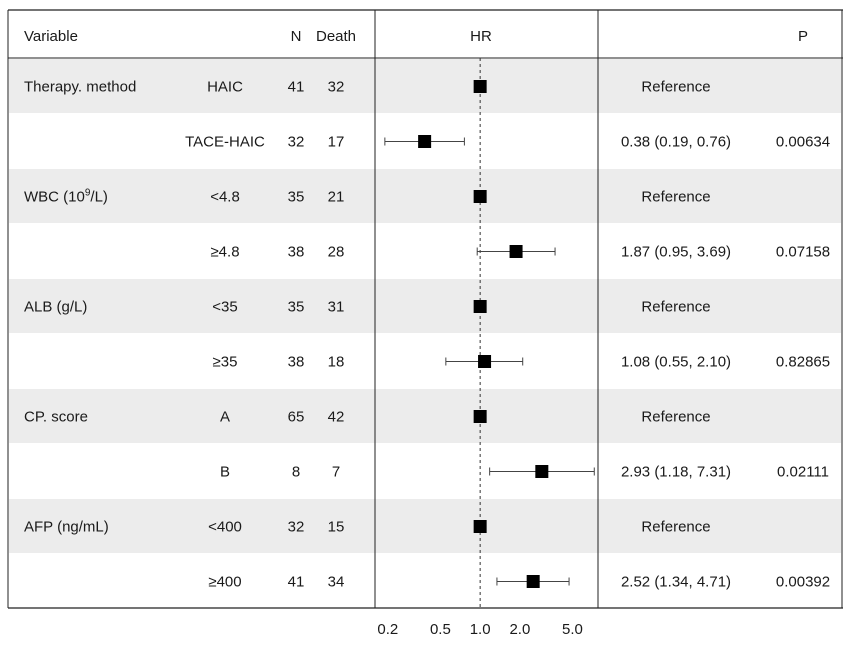 This screenshot has width=843, height=650. Describe the element at coordinates (676, 362) in the screenshot. I see `row-ci: 1.08 (0.55, 2.10)` at that location.